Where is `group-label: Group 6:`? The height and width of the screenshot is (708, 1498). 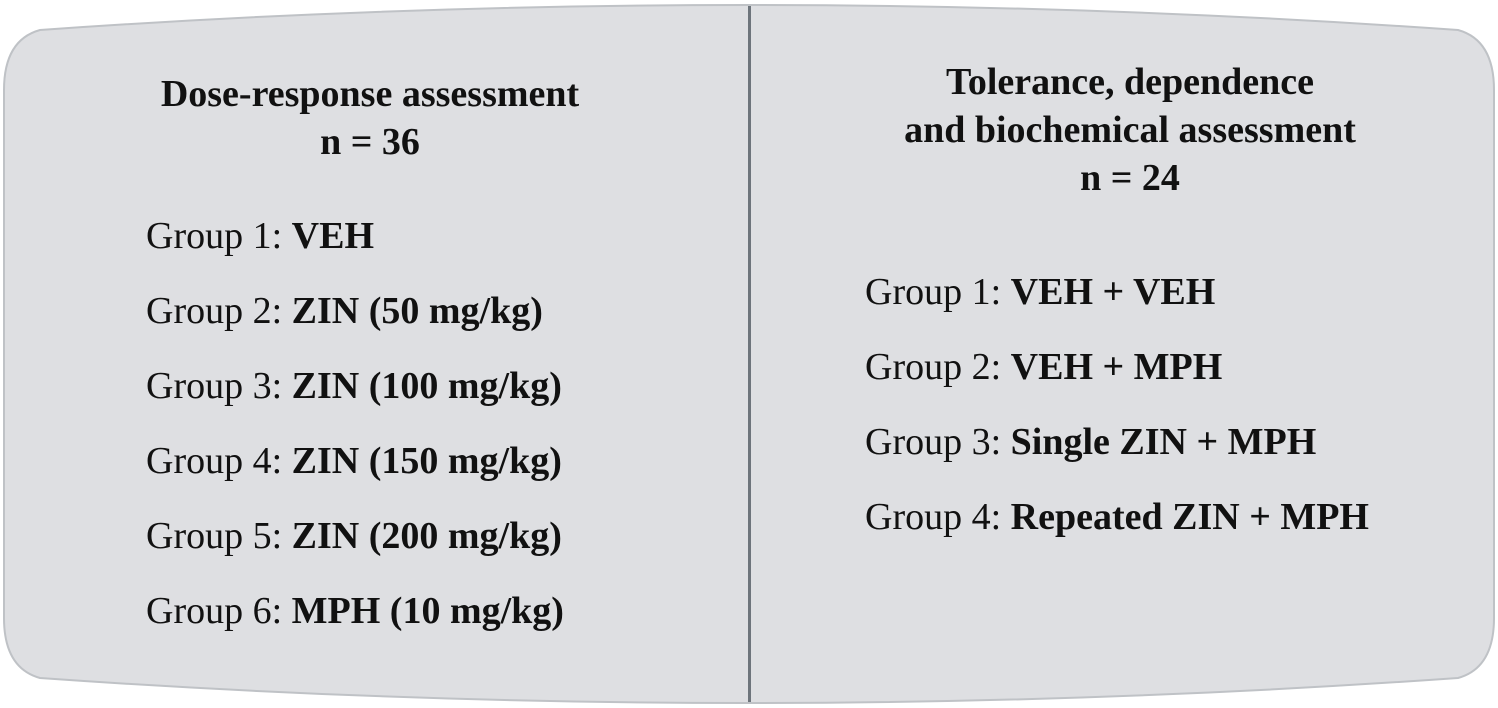
group-label: Group 6: is located at coordinates (214, 611).